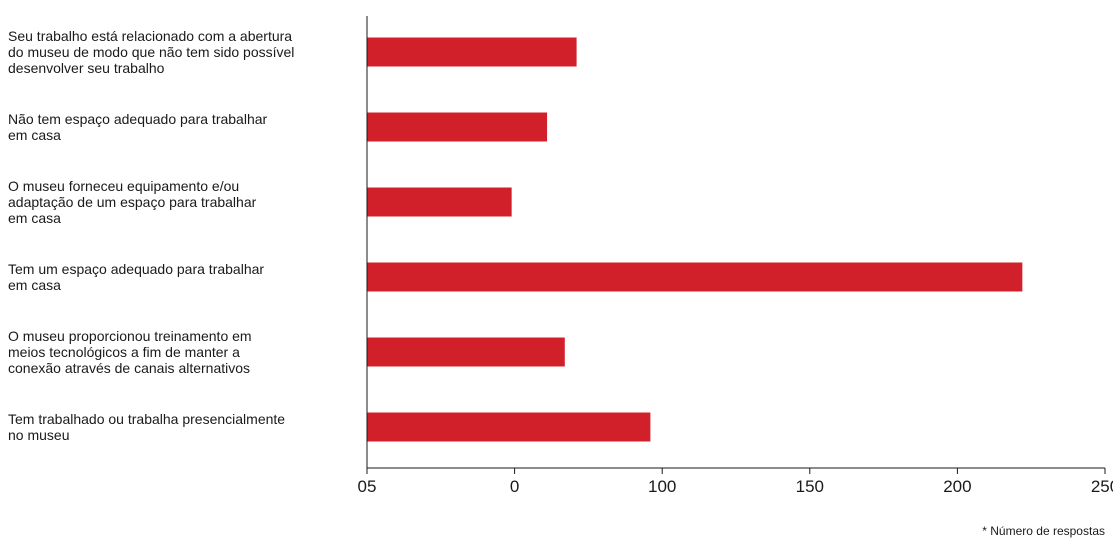 Image resolution: width=1113 pixels, height=541 pixels. What do you see at coordinates (810, 486) in the screenshot?
I see `x-tick-label: 150` at bounding box center [810, 486].